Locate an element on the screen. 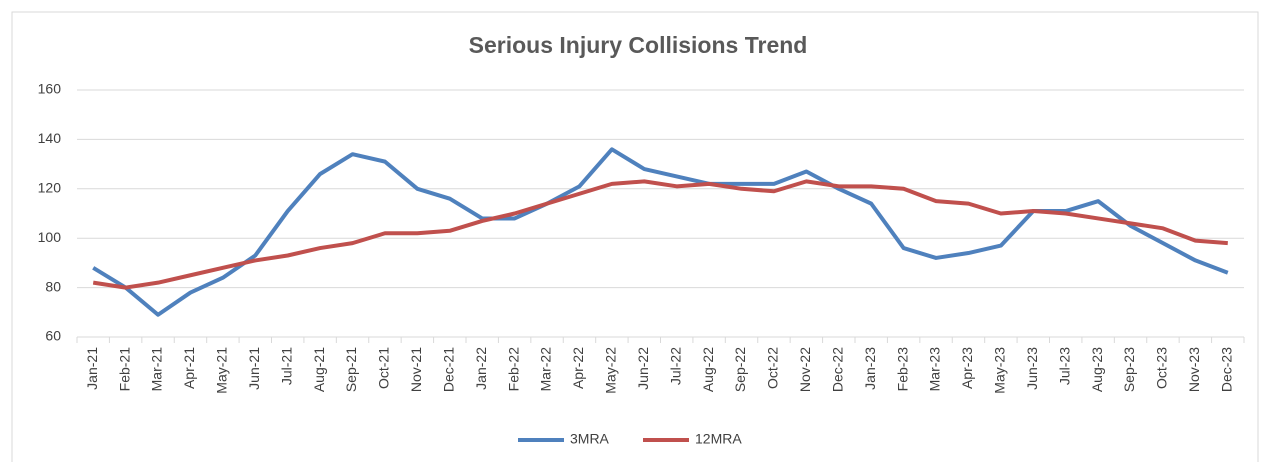 This screenshot has width=1268, height=462. x-tick-label: Jul-22 is located at coordinates (675, 366).